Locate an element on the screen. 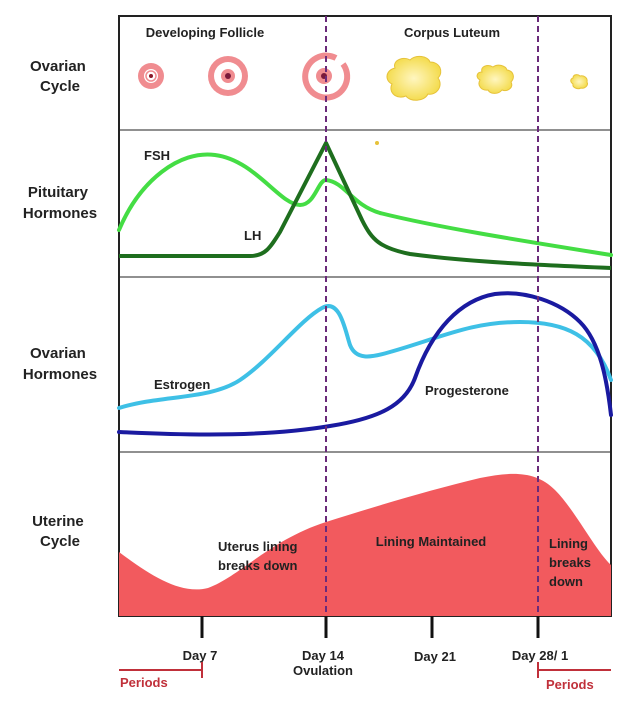  uterine-label-line: down is located at coordinates (566, 581).